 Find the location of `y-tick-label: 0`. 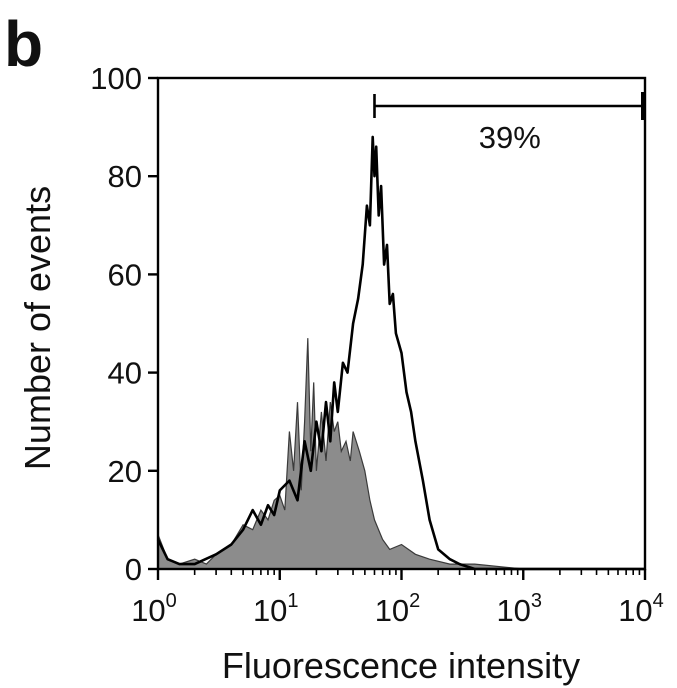

y-tick-label: 0 is located at coordinates (133, 569).